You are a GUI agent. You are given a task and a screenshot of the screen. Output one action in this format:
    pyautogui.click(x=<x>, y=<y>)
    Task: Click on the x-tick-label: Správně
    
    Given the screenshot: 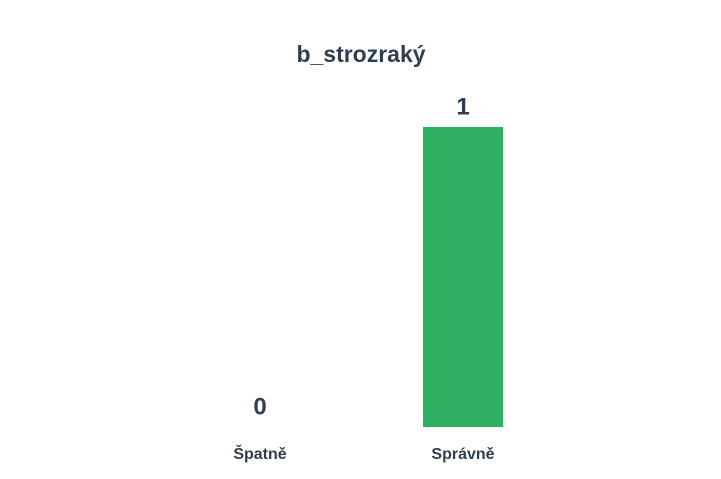 What is the action you would take?
    pyautogui.click(x=462, y=454)
    